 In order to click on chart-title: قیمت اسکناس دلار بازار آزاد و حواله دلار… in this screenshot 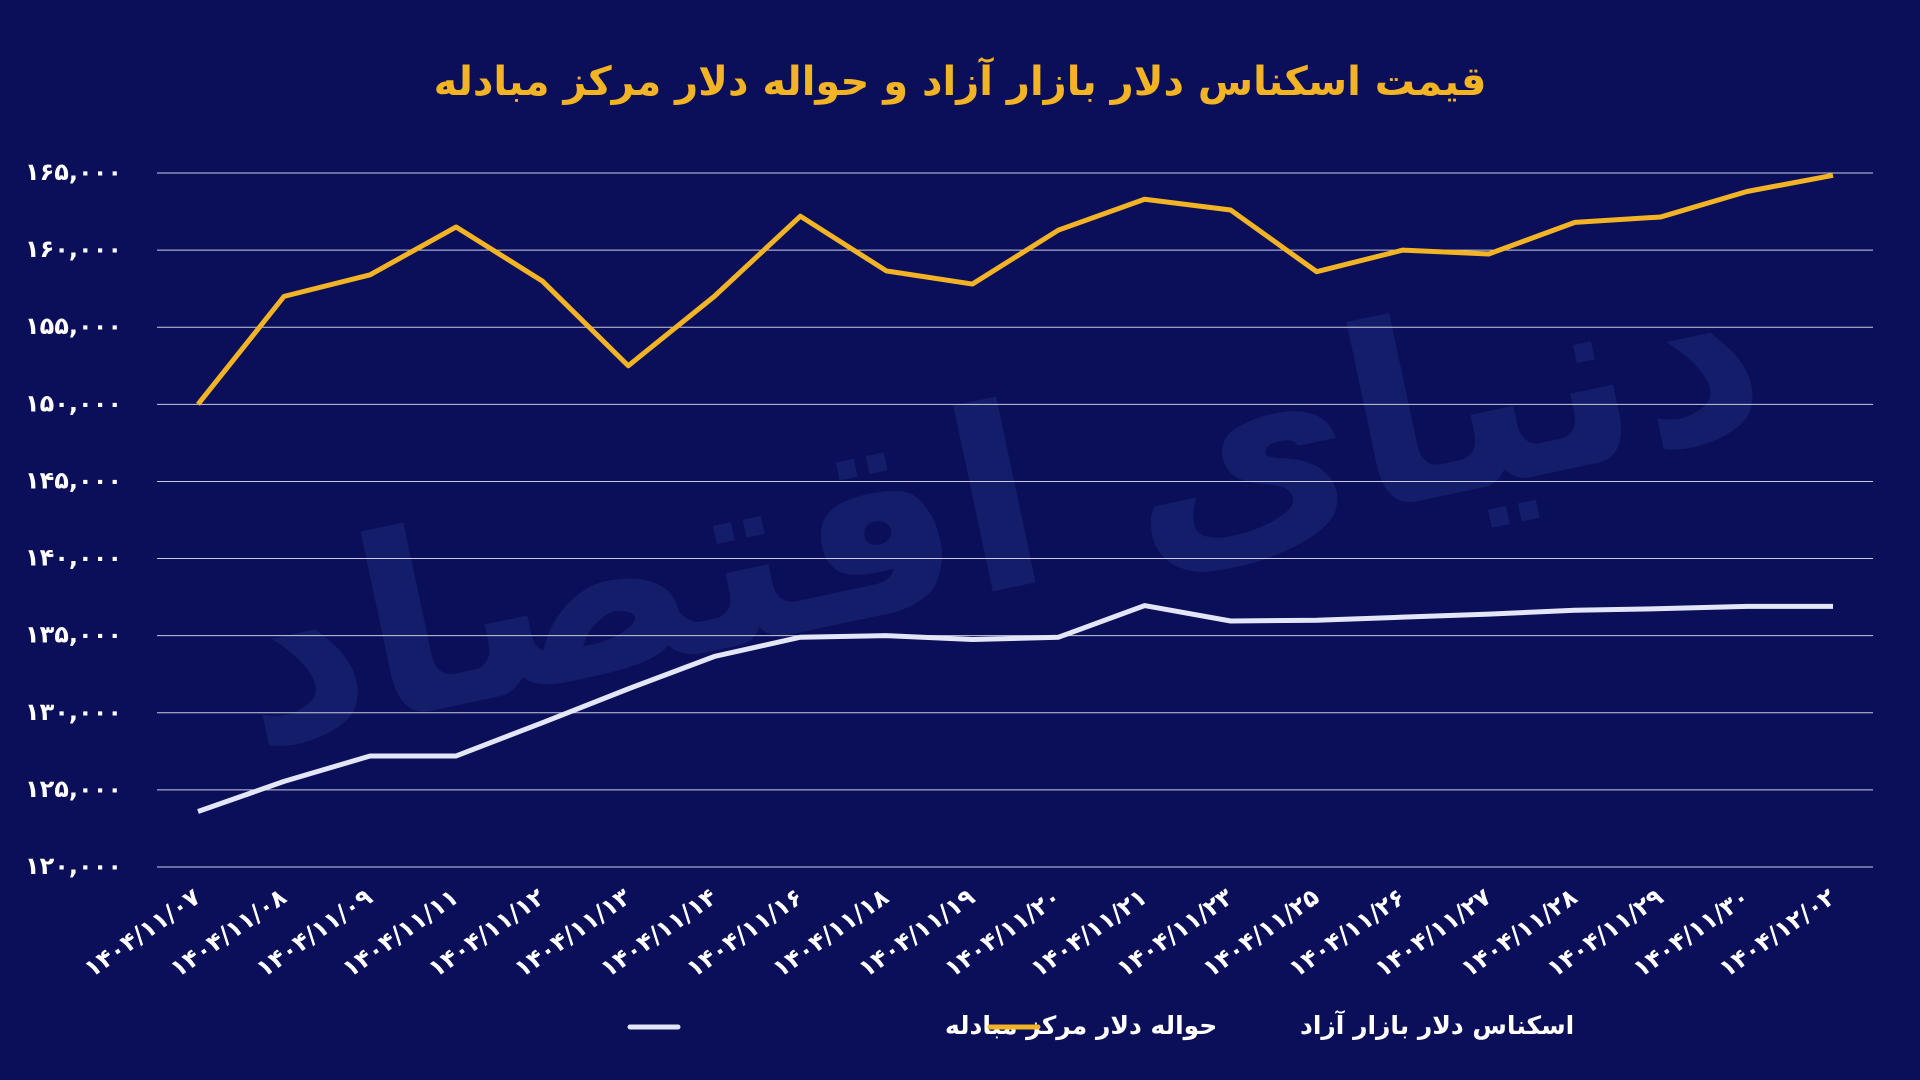, I will do `click(960, 80)`.